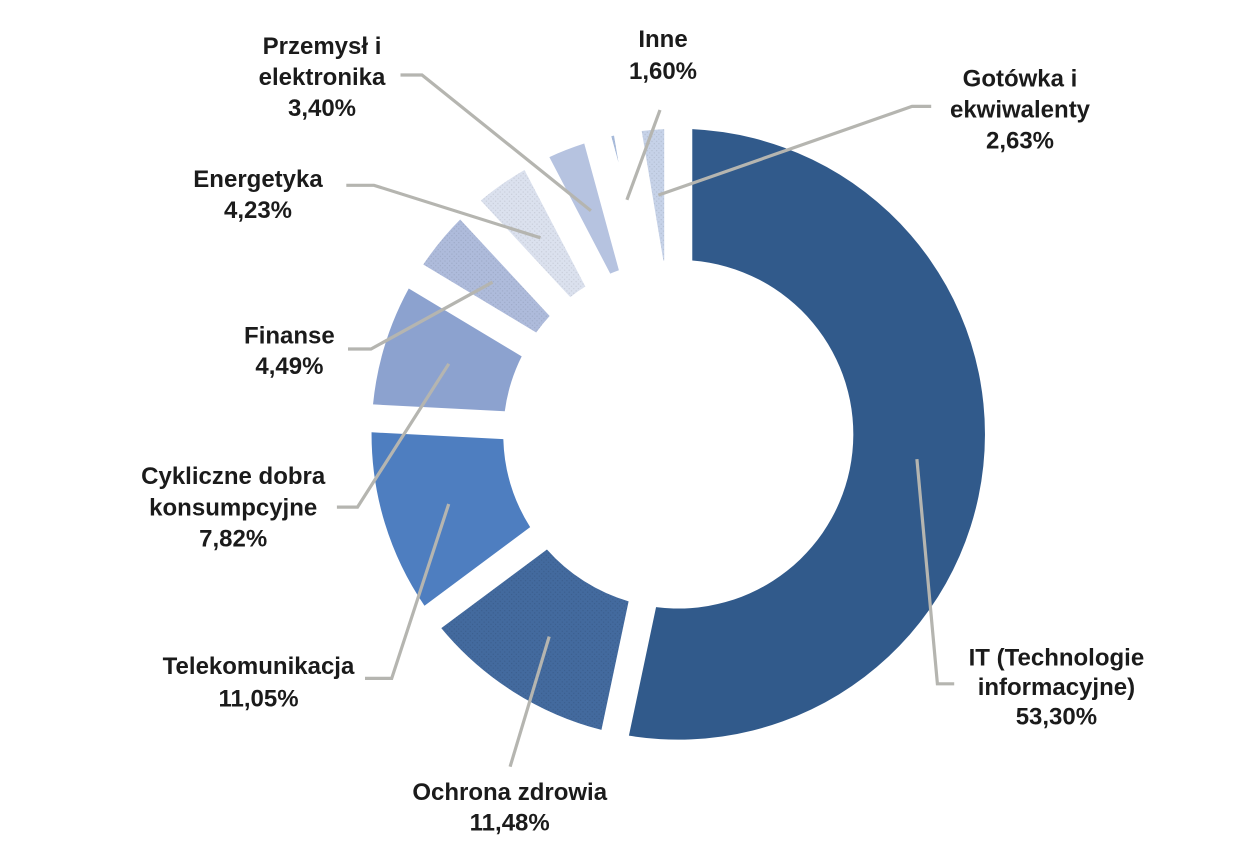 The width and height of the screenshot is (1247, 848). What do you see at coordinates (233, 539) in the screenshot?
I see `svg-text: 7,82%` at bounding box center [233, 539].